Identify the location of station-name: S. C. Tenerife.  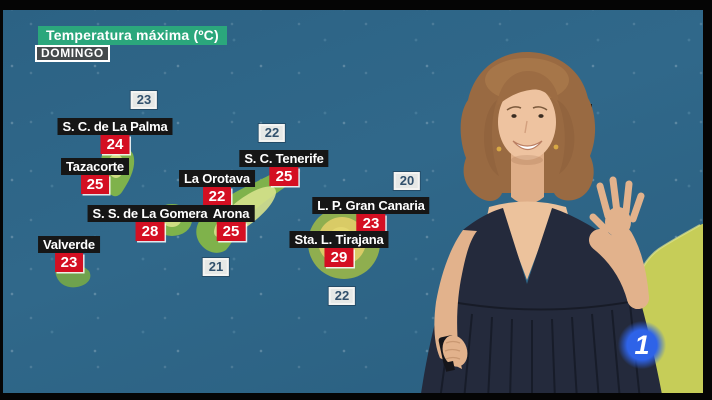
(284, 158).